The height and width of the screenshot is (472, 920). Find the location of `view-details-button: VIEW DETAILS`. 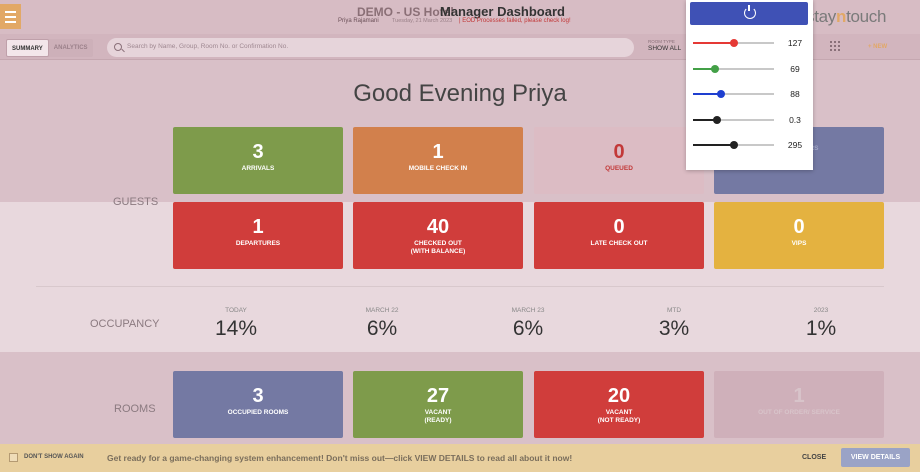

view-details-button: VIEW DETAILS is located at coordinates (875, 457).